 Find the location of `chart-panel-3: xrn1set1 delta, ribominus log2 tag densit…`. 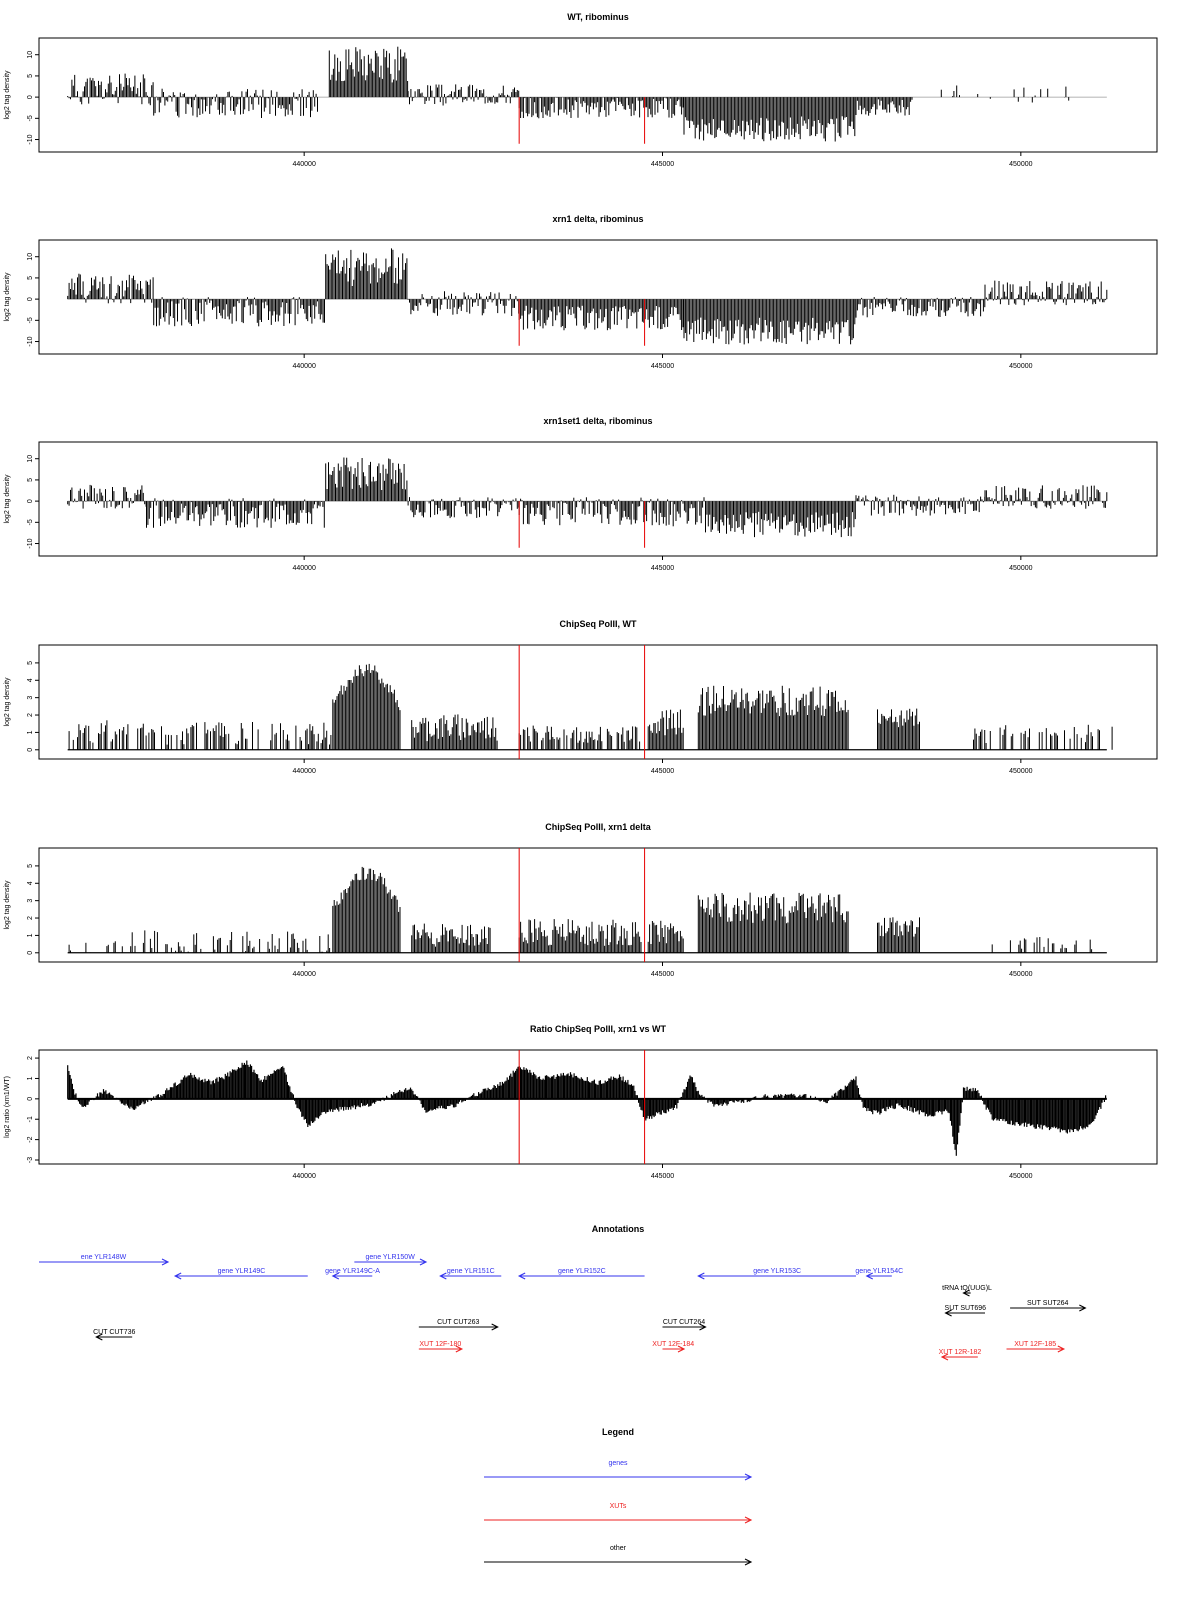

chart-panel-3: xrn1set1 delta, ribominus log2 tag densit… is located at coordinates (581, 494).